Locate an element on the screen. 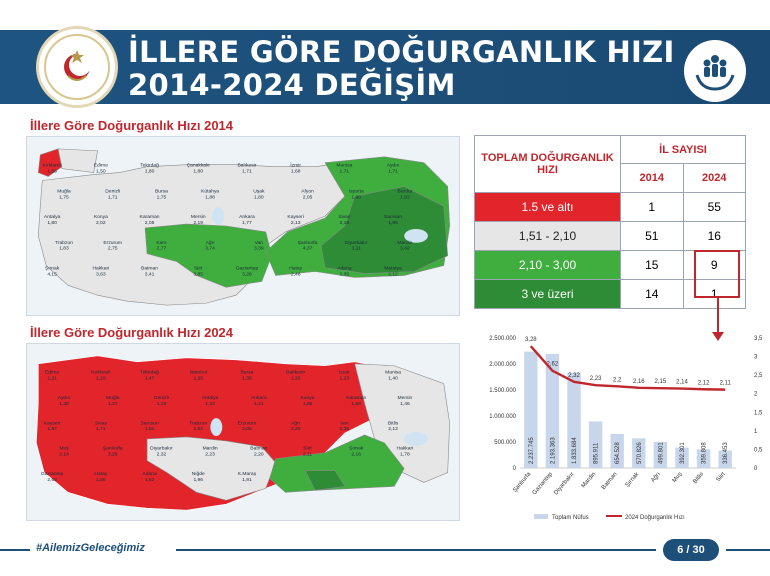 The width and height of the screenshot is (770, 576). count-2014: 15 is located at coordinates (652, 265).